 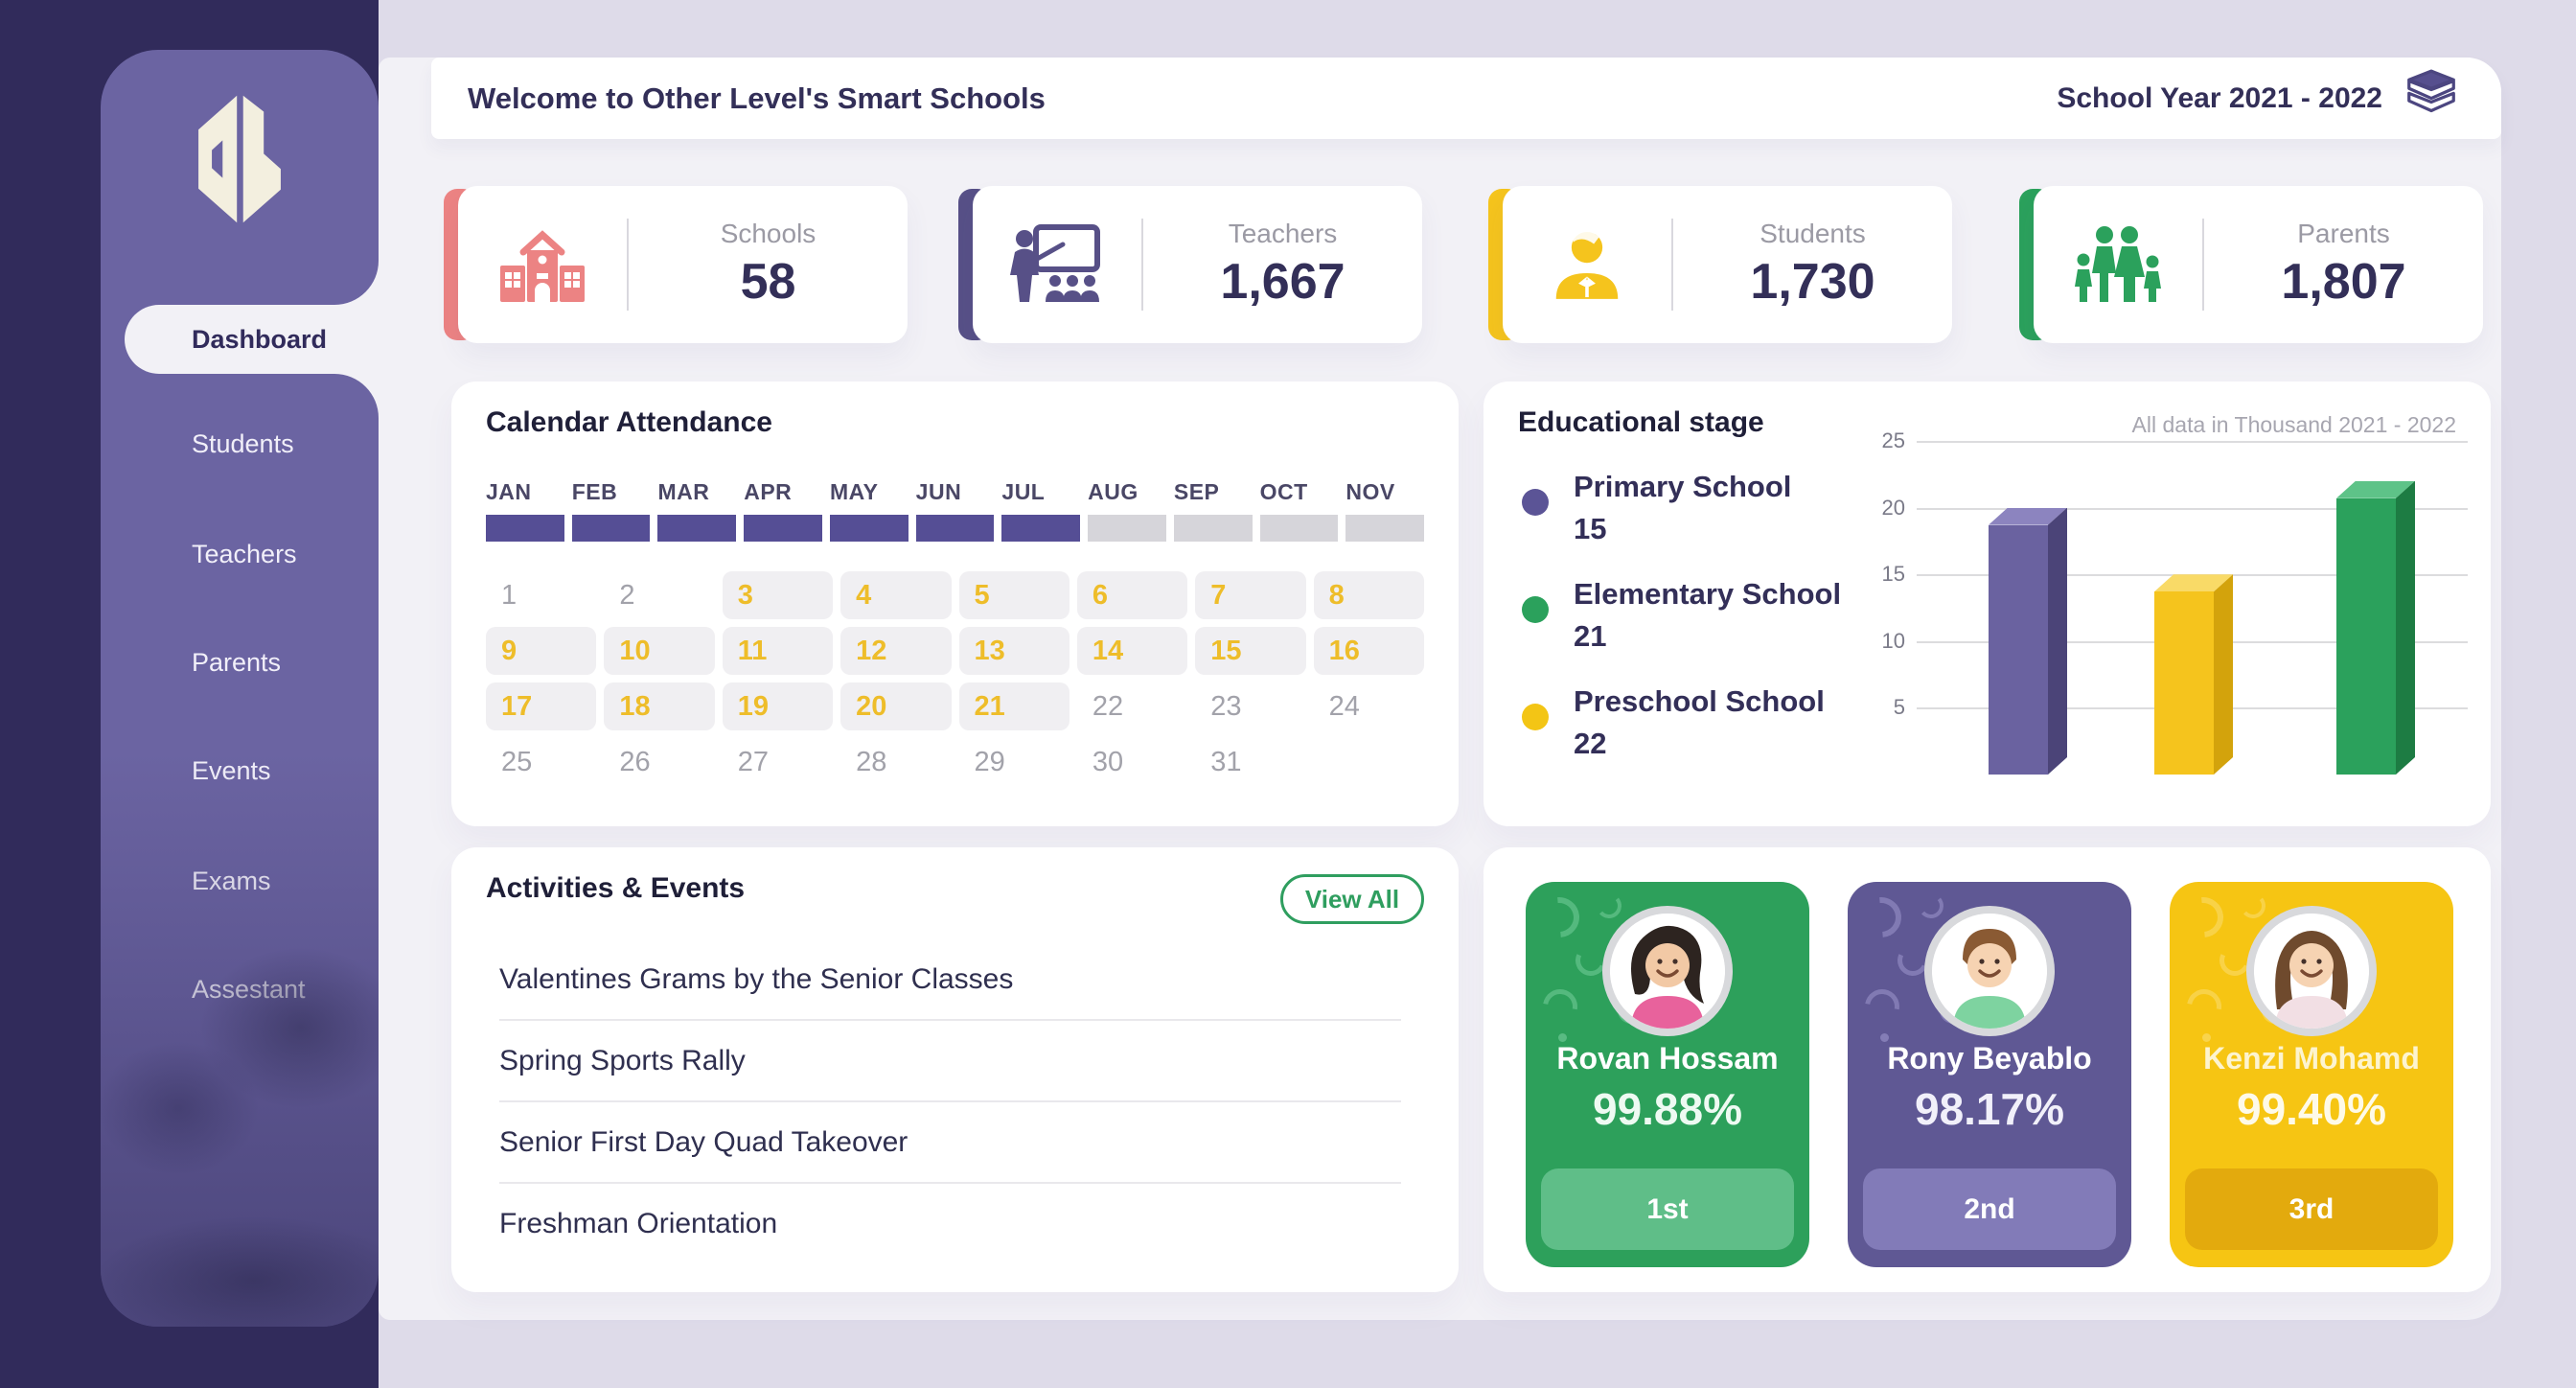 What do you see at coordinates (659, 651) in the screenshot?
I see `calendar-day-10: 10` at bounding box center [659, 651].